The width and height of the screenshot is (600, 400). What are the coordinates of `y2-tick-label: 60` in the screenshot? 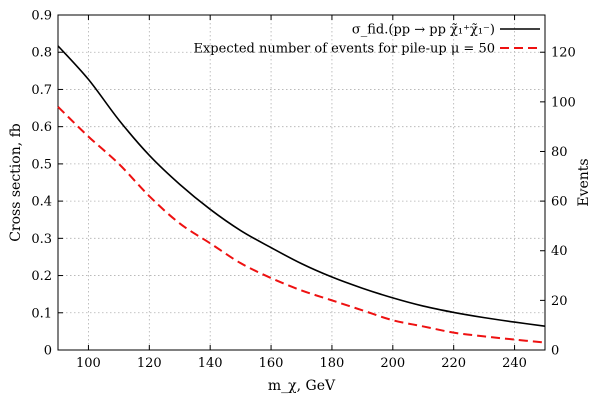 It's located at (559, 202).